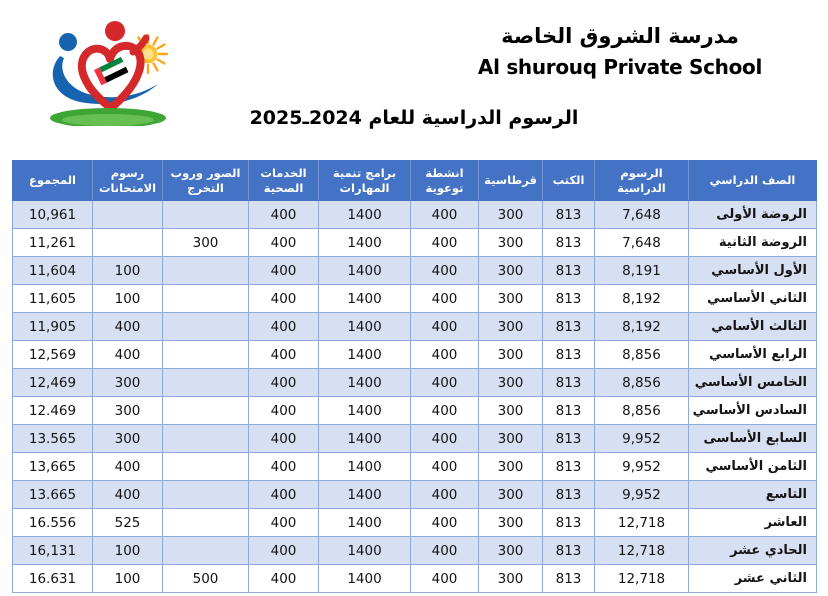 This screenshot has height=596, width=828. What do you see at coordinates (52, 214) in the screenshot?
I see `fee-cell: 10,961` at bounding box center [52, 214].